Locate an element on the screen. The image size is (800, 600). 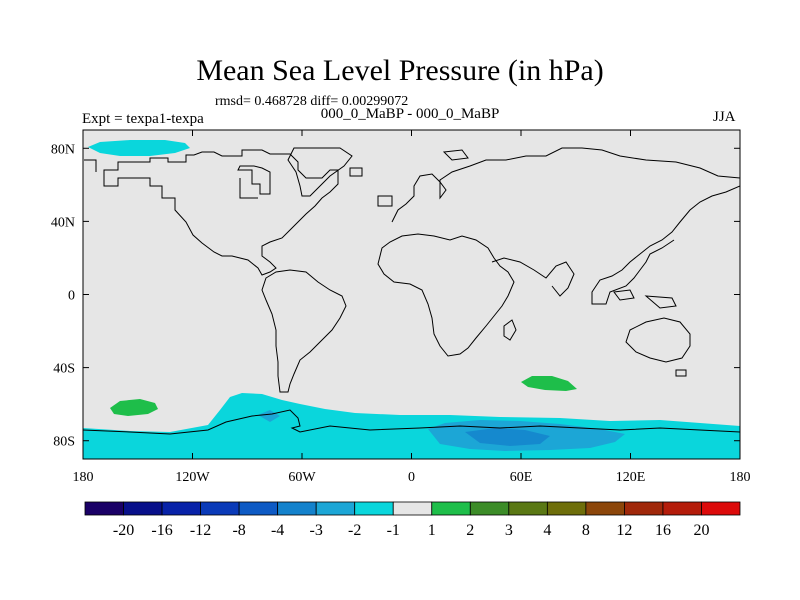
experiment-label: Expt = texpa1-texpa is located at coordinates (143, 119).